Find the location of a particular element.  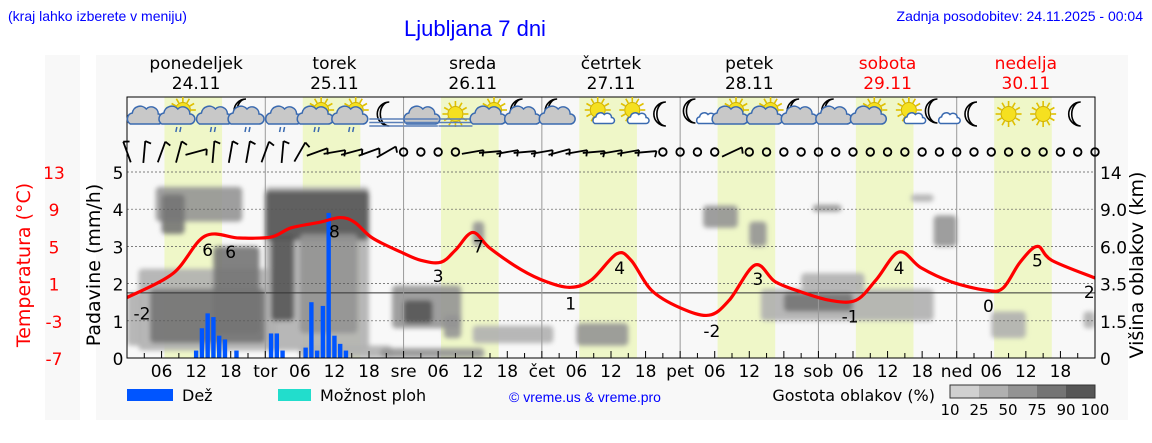

left-panel is located at coordinates (62, 237).